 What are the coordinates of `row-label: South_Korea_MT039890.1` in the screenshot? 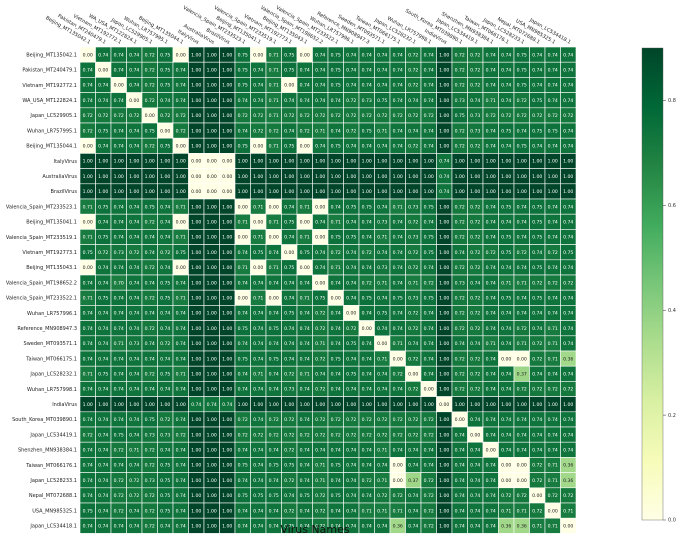 It's located at (44, 420).